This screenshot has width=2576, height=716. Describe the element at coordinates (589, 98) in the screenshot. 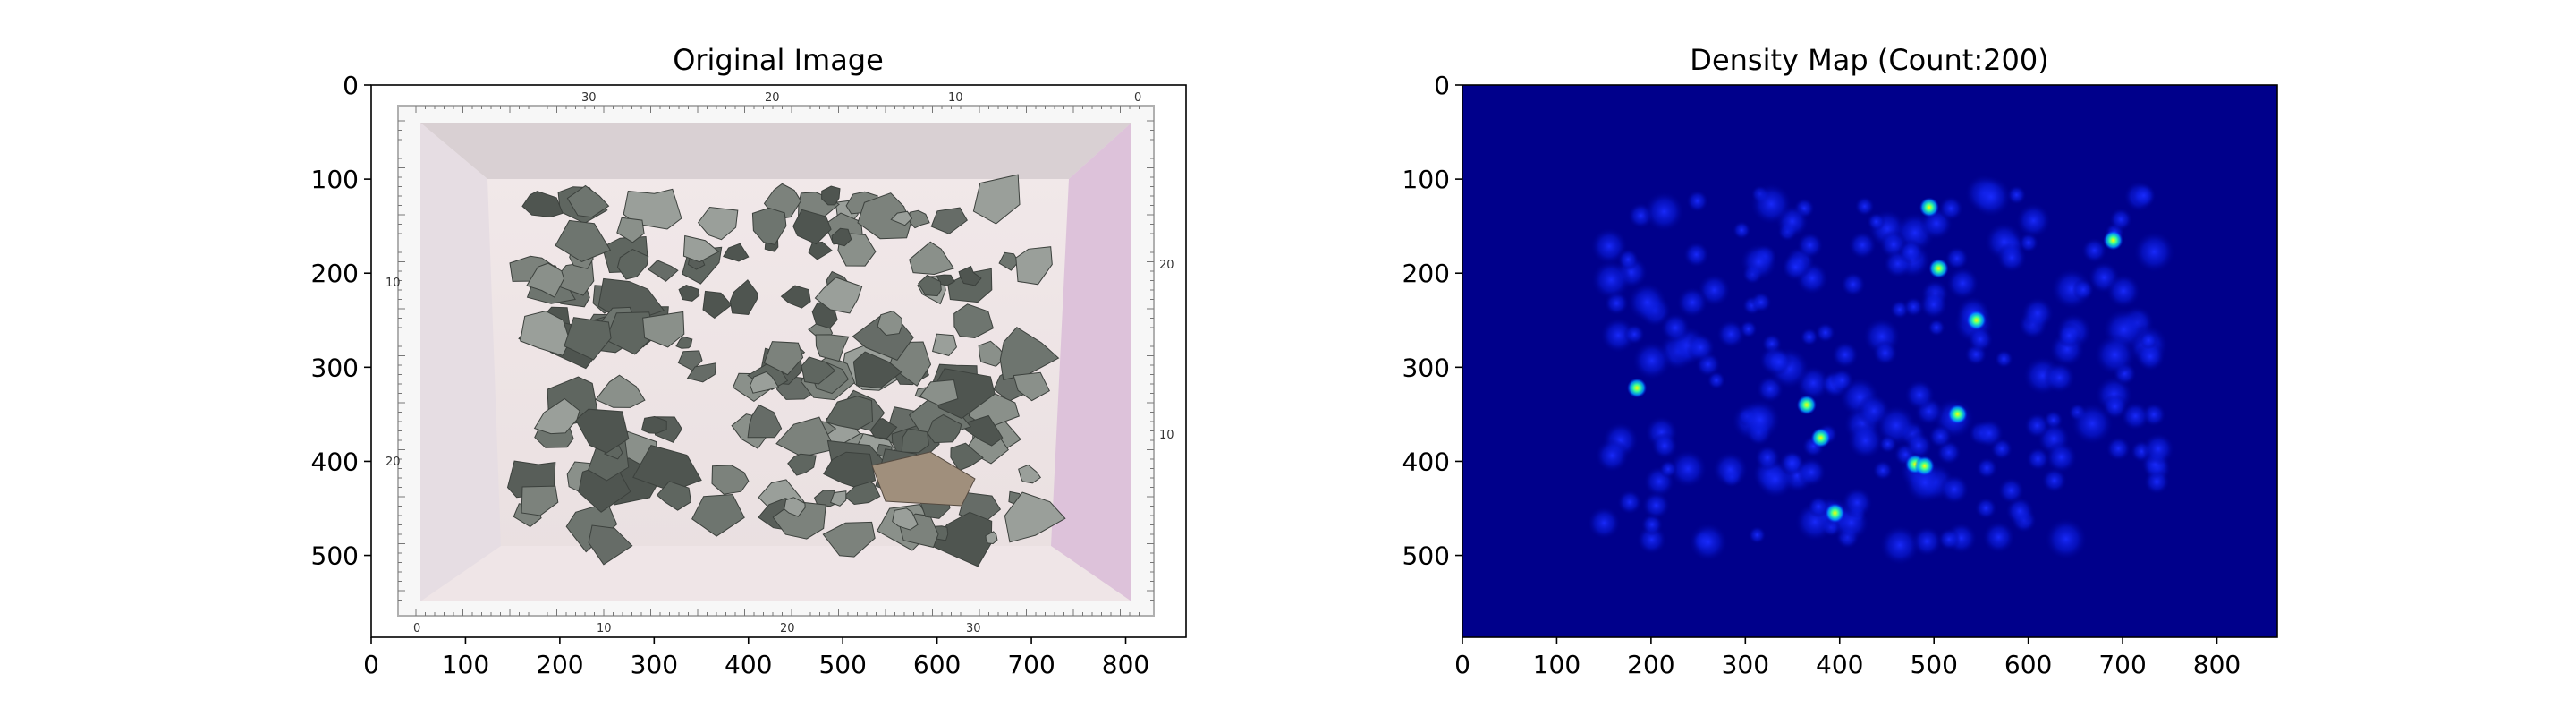

I see `ruler-number: 30` at that location.